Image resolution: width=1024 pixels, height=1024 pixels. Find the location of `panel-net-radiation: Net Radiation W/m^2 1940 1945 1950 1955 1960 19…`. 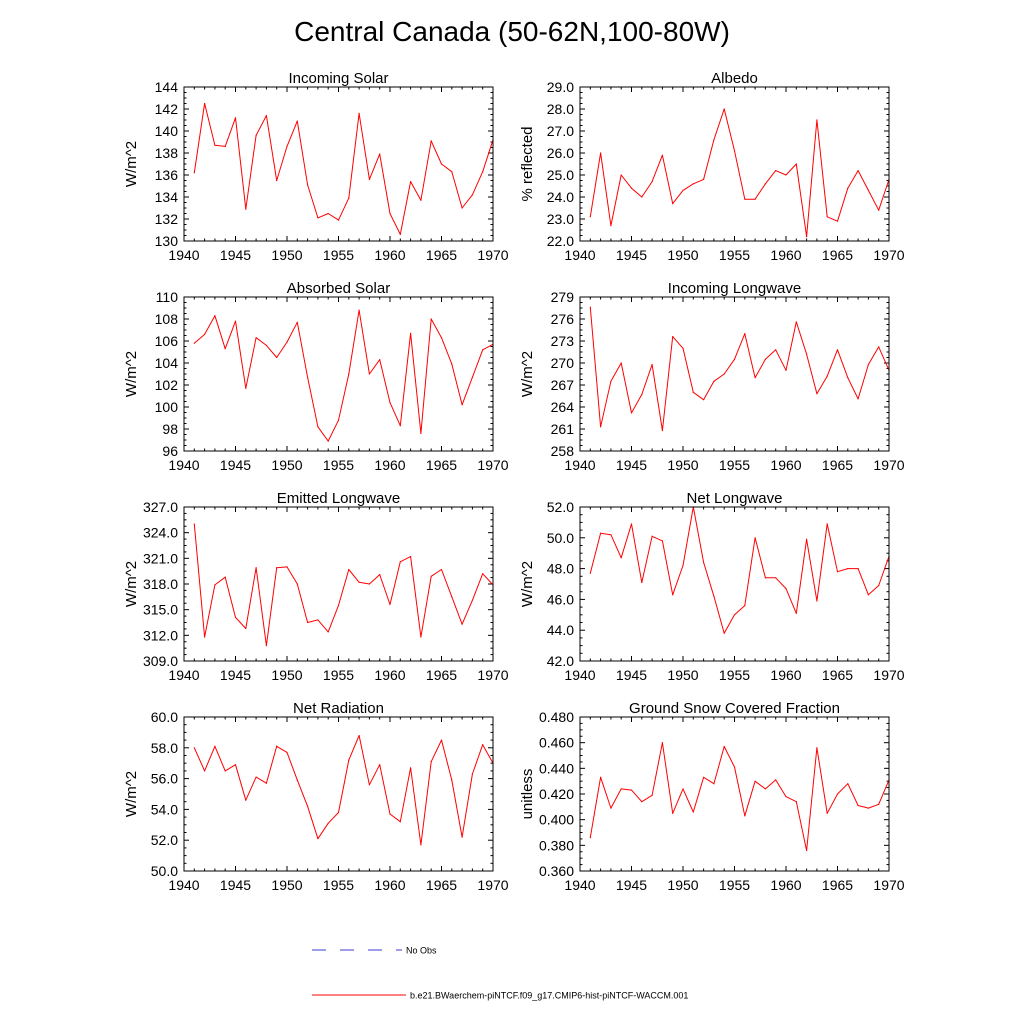

panel-net-radiation: Net Radiation W/m^2 1940 1945 1950 1955 1960 19… is located at coordinates (316, 796).